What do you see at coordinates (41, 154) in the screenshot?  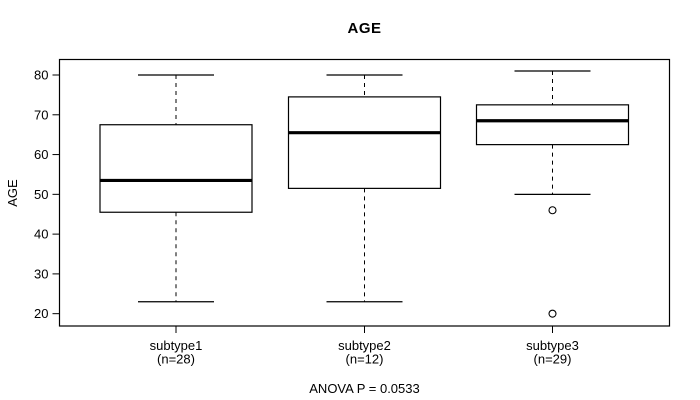 I see `y-tick-label: 60` at bounding box center [41, 154].